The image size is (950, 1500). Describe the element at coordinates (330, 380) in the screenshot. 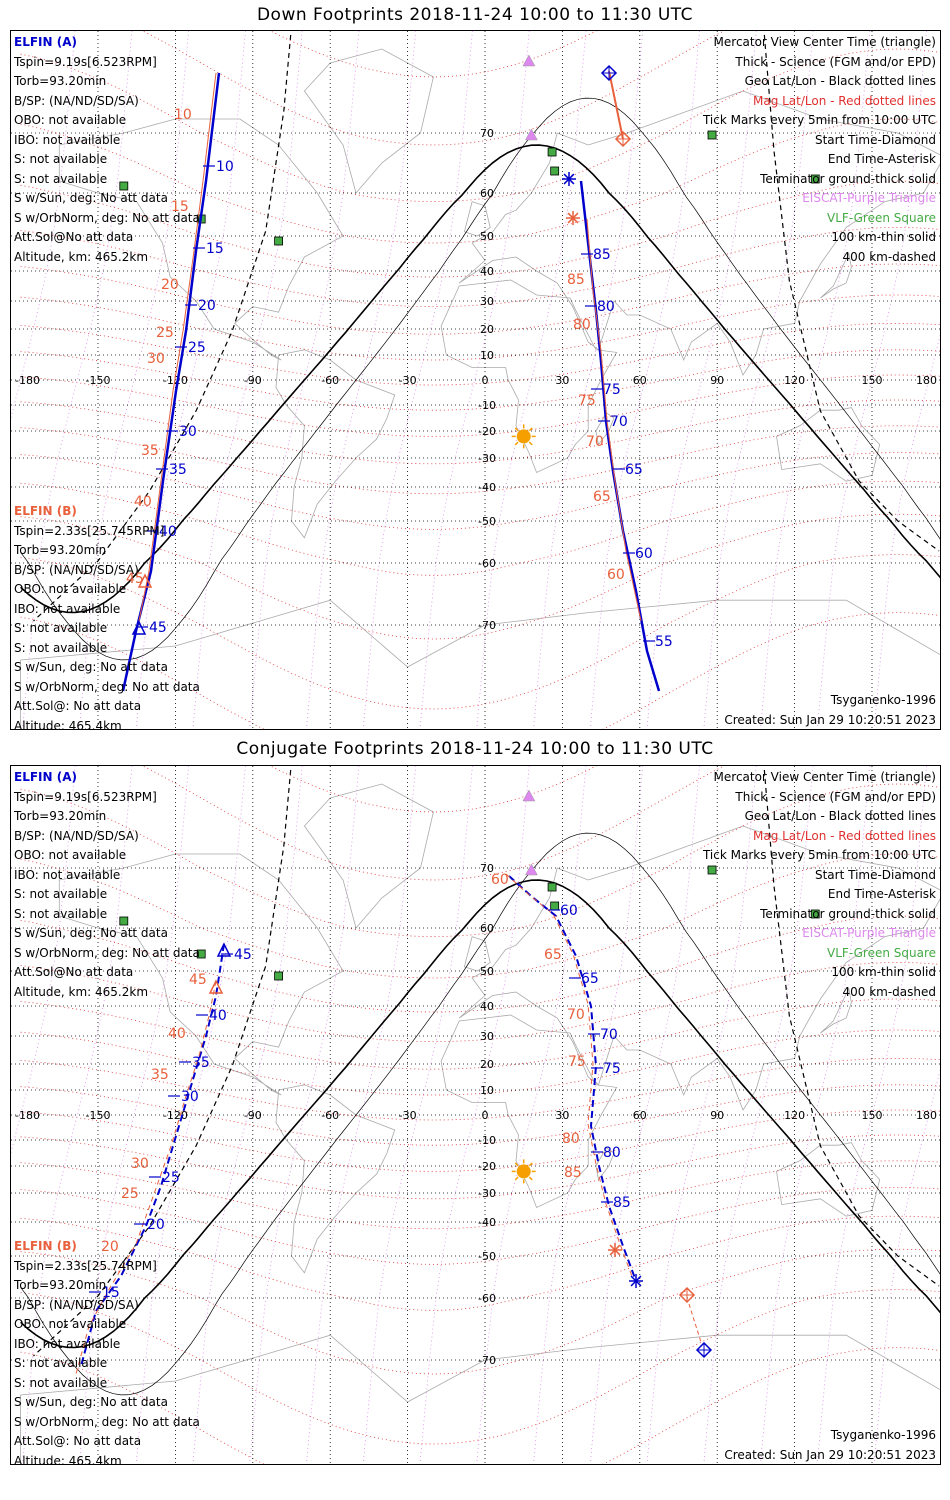

I see `lon-label: -60` at that location.